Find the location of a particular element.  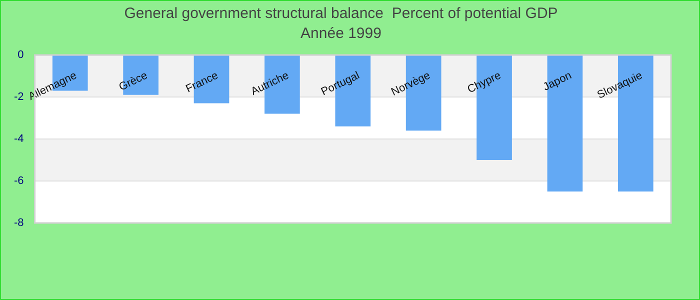

chart-title: General government structural balance Percent of potential GDP is located at coordinates (341, 13).